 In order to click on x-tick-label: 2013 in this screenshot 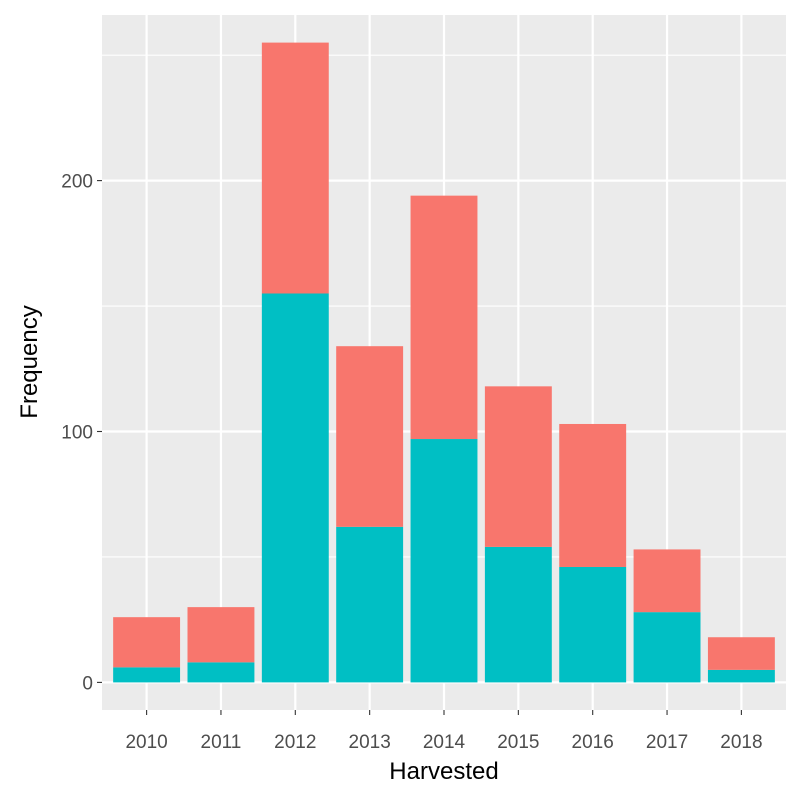, I will do `click(370, 742)`.